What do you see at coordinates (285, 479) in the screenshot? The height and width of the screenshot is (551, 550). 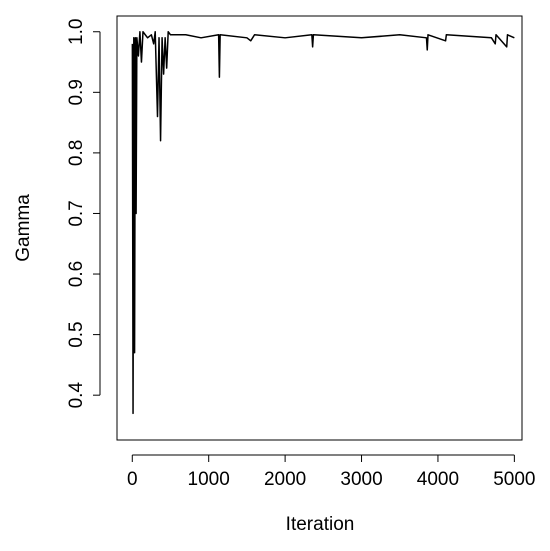 I see `x-tick-label: 2000` at bounding box center [285, 479].